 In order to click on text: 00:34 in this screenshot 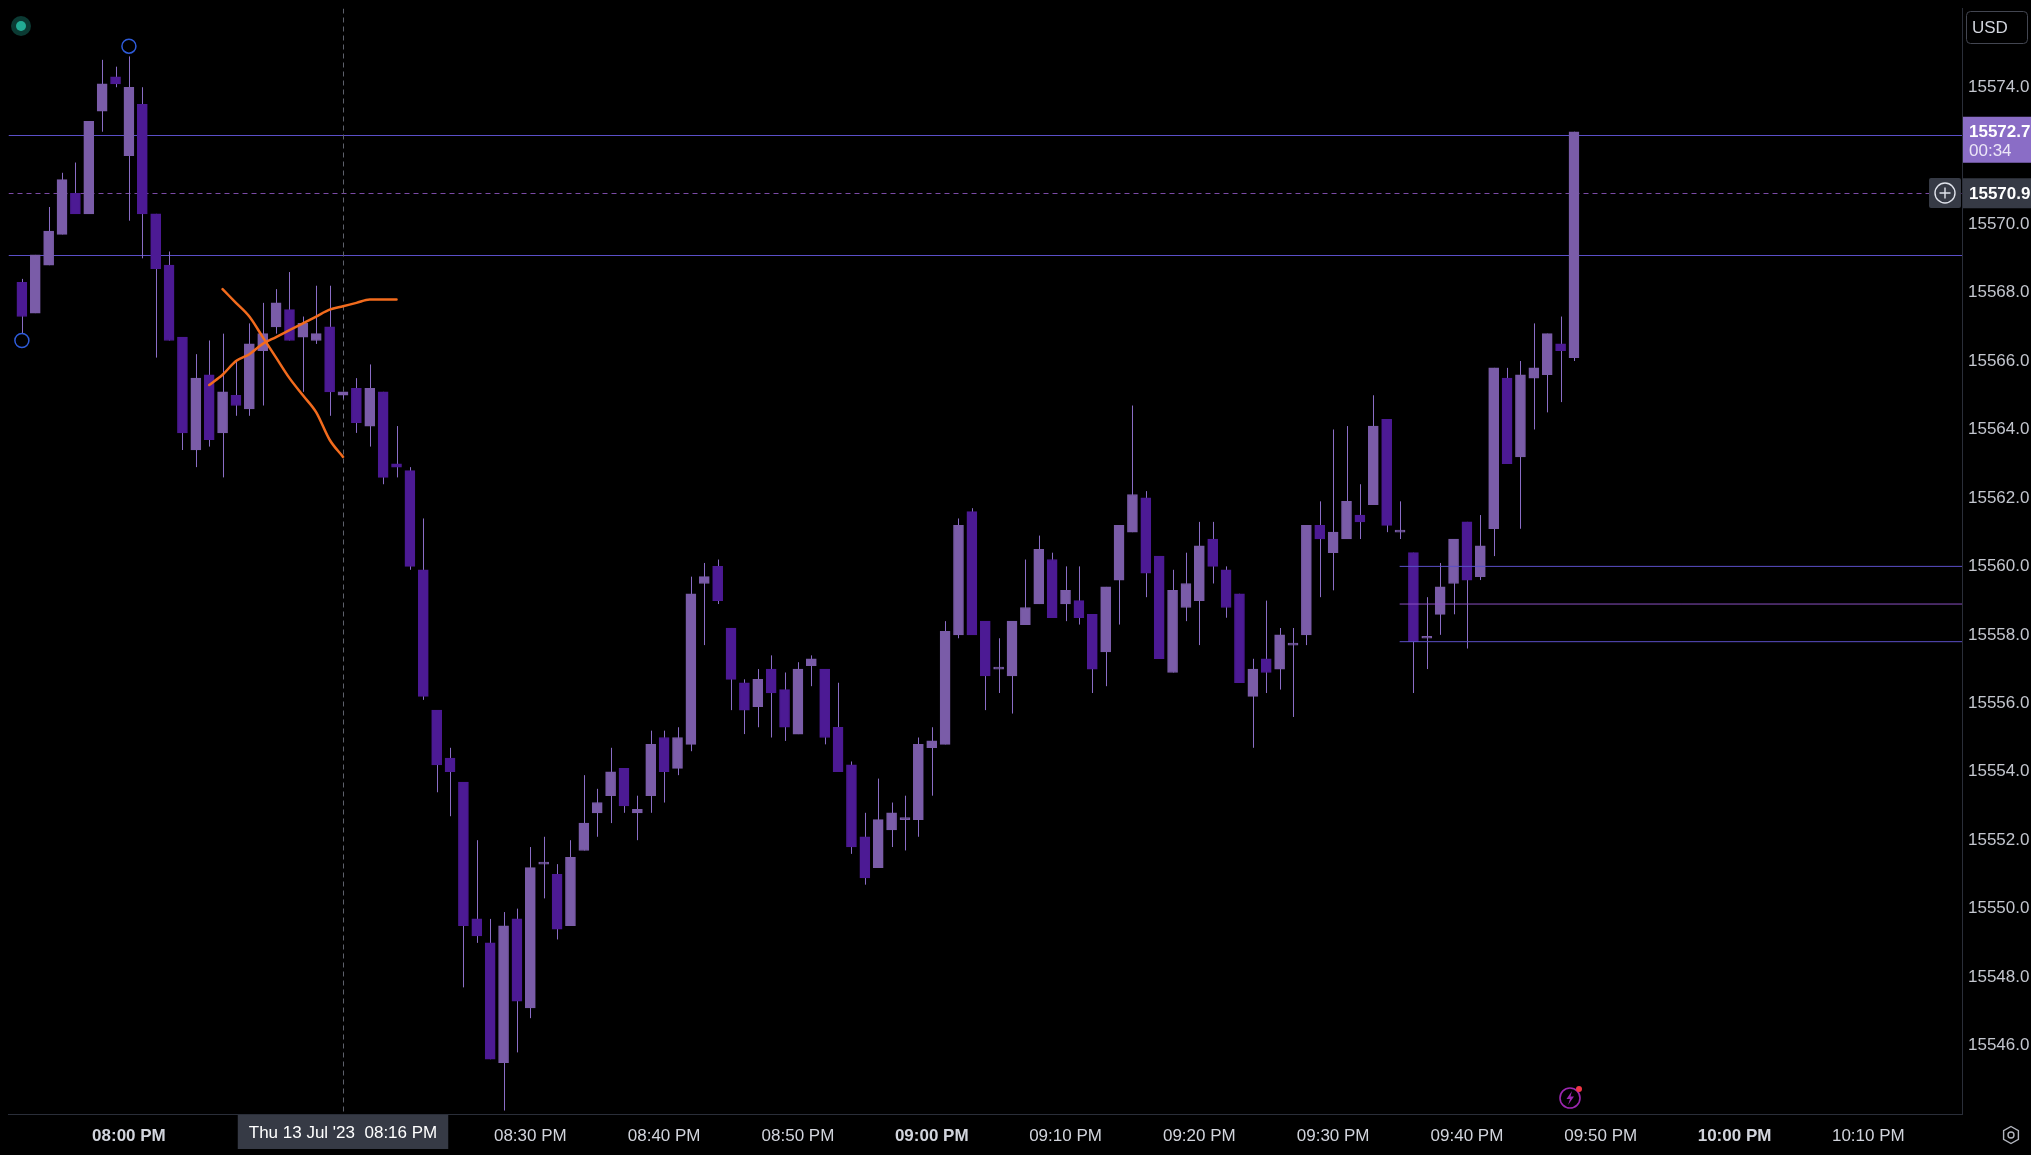, I will do `click(1990, 151)`.